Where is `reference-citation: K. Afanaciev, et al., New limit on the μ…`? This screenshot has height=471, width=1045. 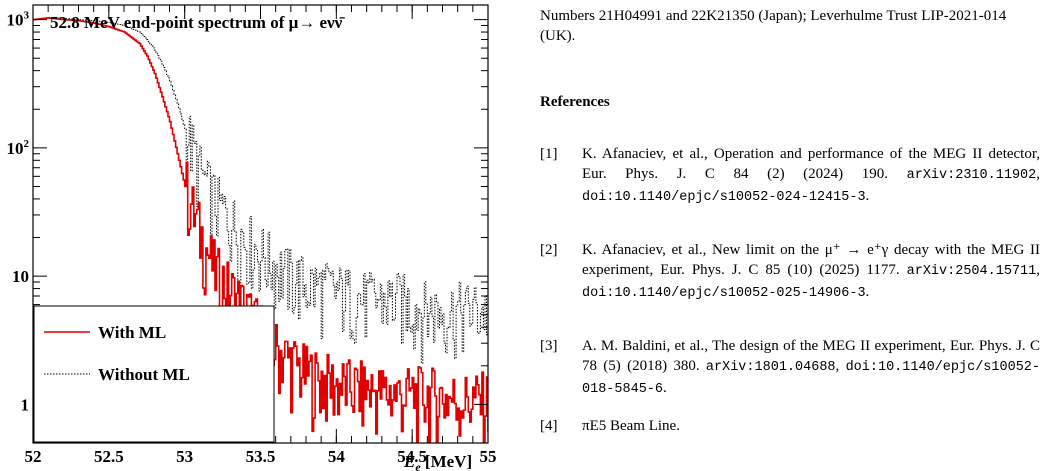 reference-citation: K. Afanaciev, et al., New limit on the μ… is located at coordinates (811, 260).